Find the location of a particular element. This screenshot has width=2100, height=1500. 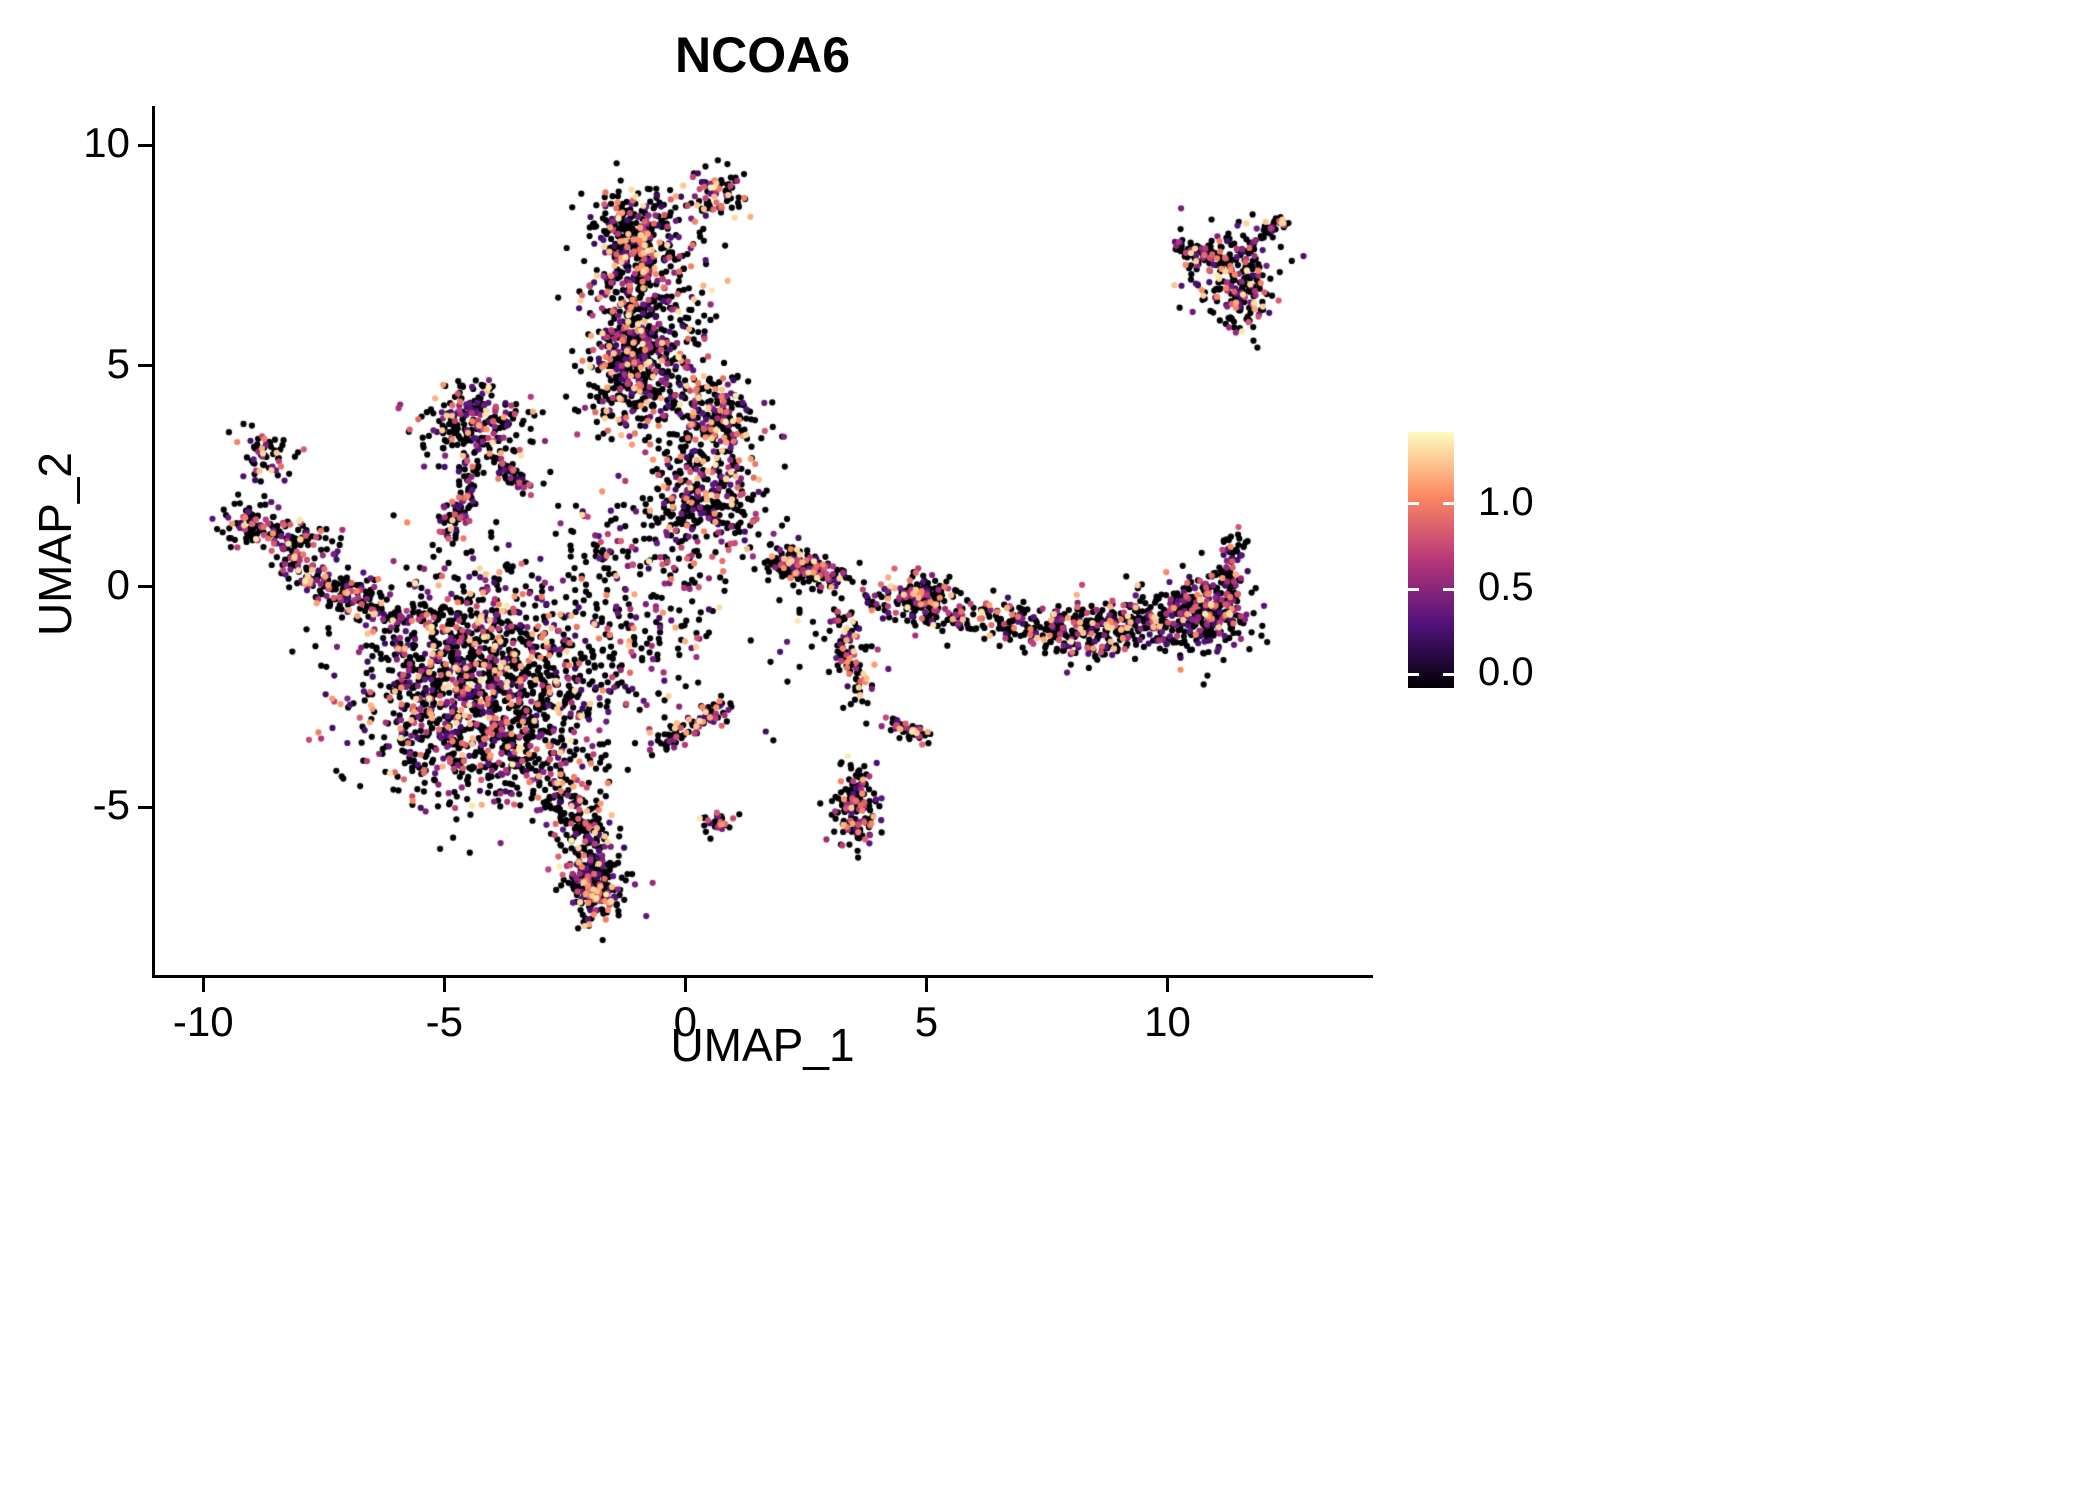

colorbar-tick-label: 0.0 is located at coordinates (1506, 672).